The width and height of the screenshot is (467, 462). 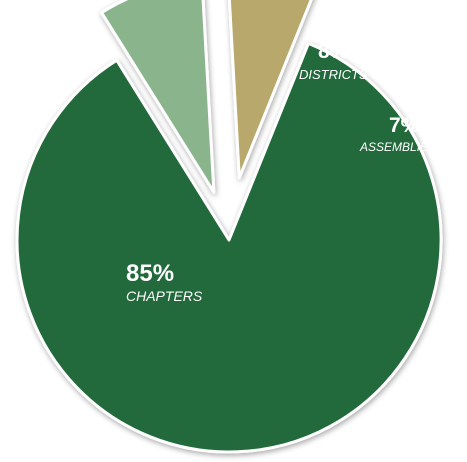 I want to click on slice-value-chapters: 85%, so click(x=150, y=273).